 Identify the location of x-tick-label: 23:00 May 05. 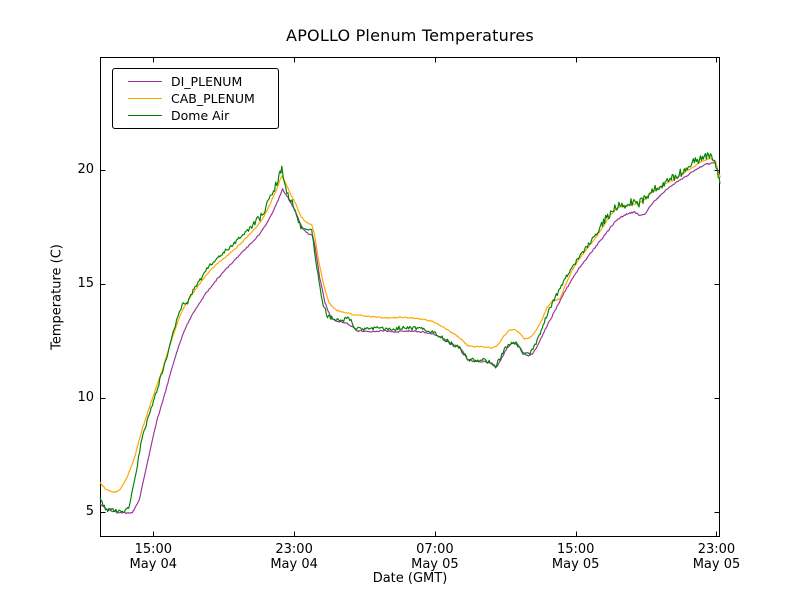
(716, 557).